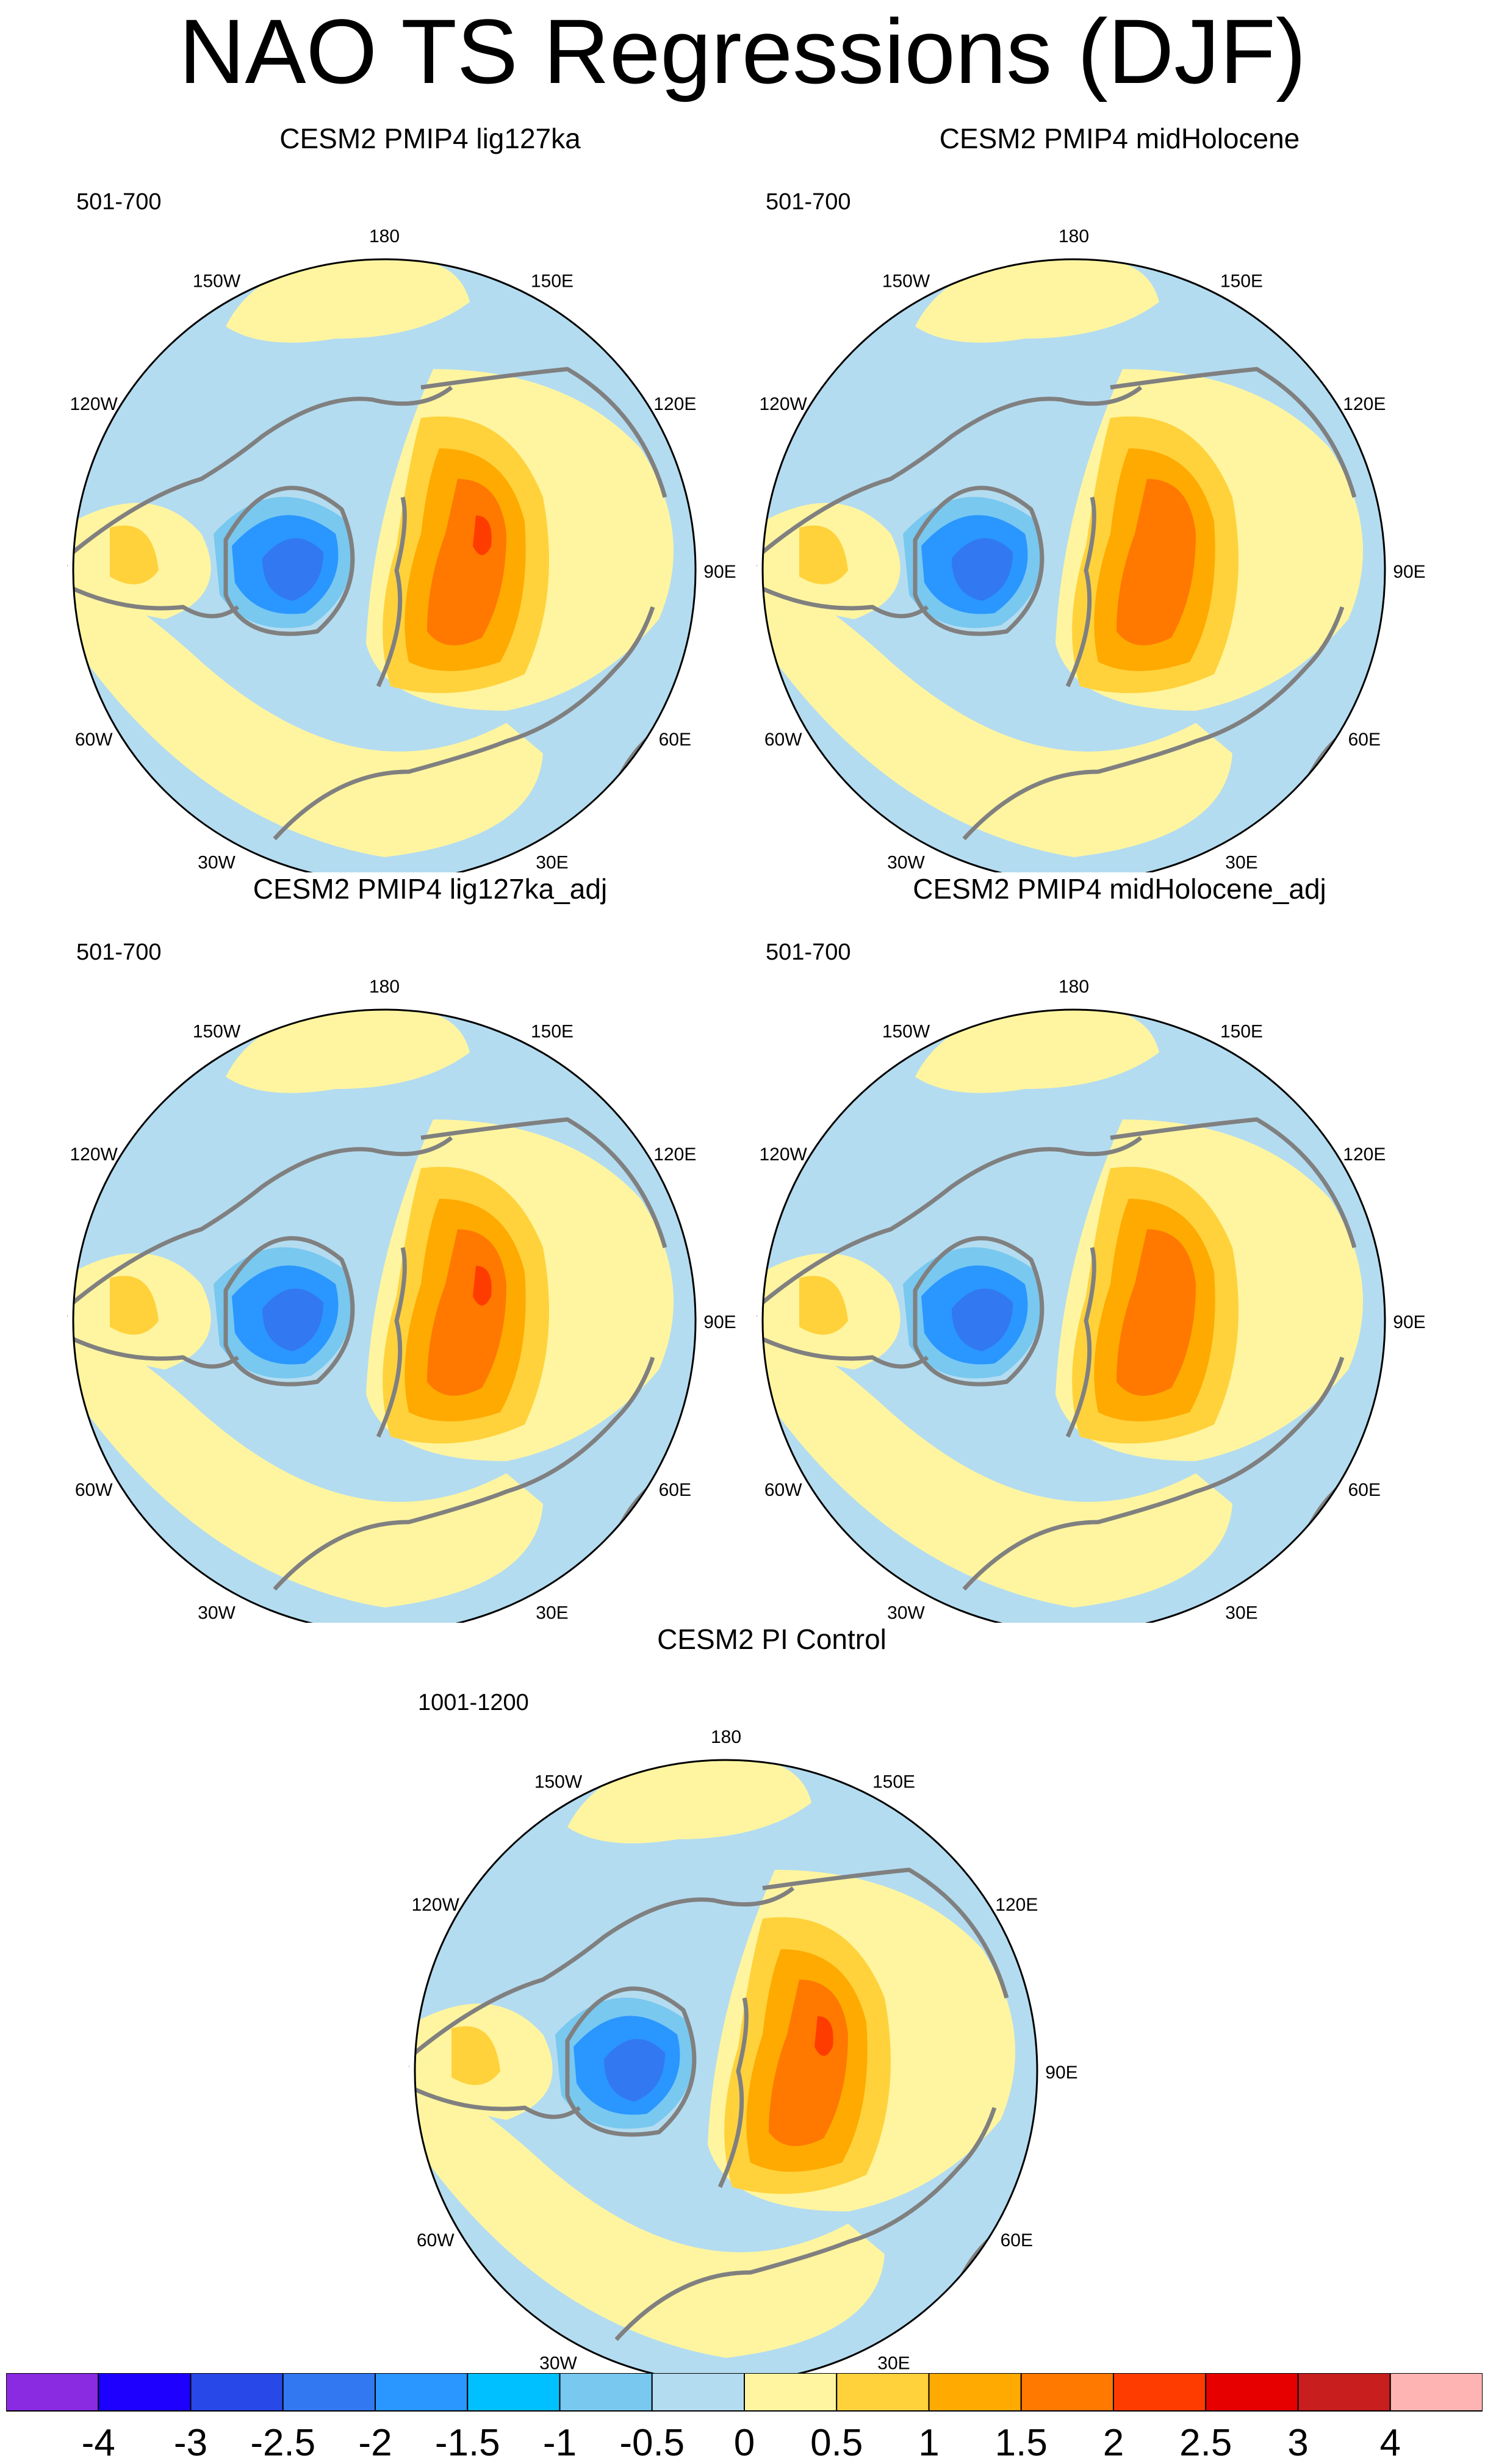 This screenshot has height=2464, width=1485. I want to click on panel-title: CESM2 PMIP4 midHolocene, so click(1120, 138).